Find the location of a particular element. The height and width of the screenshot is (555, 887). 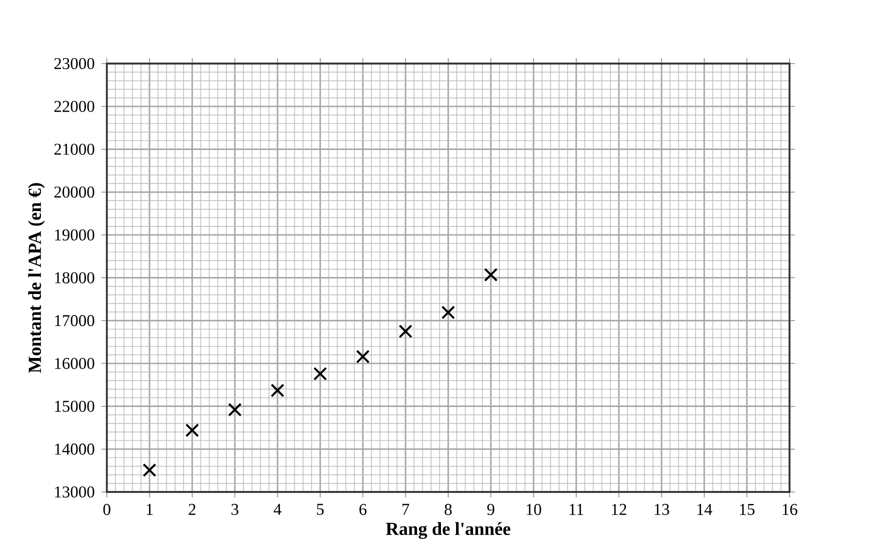

x-tick-label: 5 is located at coordinates (320, 510).